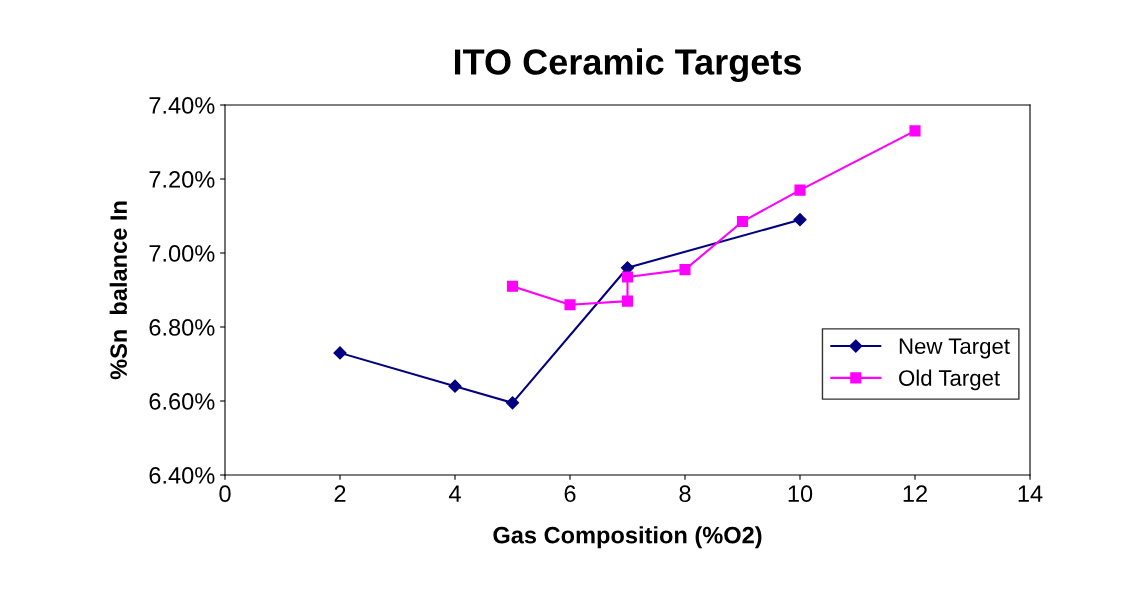  I want to click on legend-label: New Target, so click(954, 348).